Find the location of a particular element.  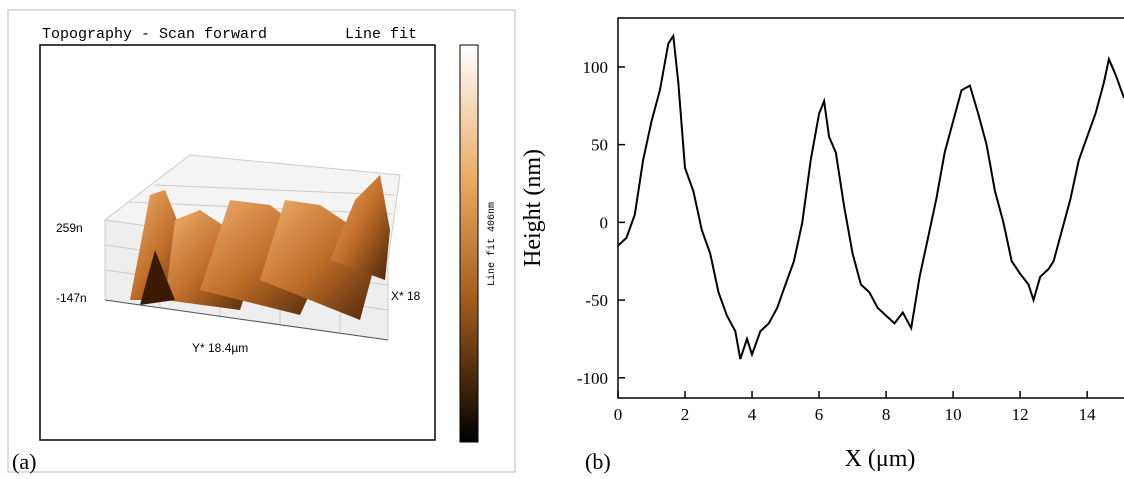

y-size-label: Y* 18.4µm is located at coordinates (220, 348).